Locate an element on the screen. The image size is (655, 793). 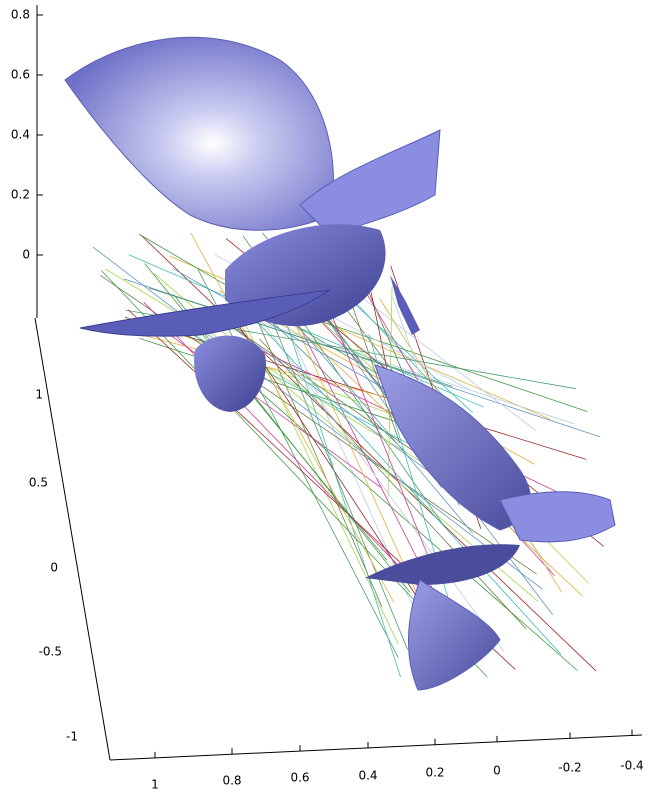
y-tick-label: 1 is located at coordinates (39, 395).